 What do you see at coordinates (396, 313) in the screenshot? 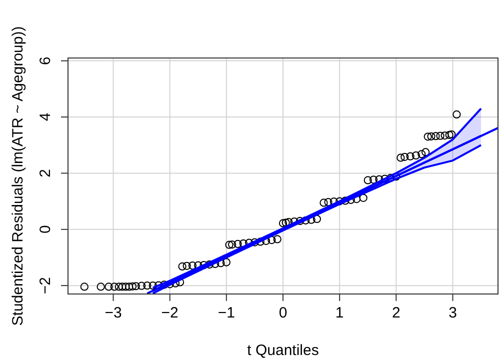
I see `x-tick-label: 2` at bounding box center [396, 313].